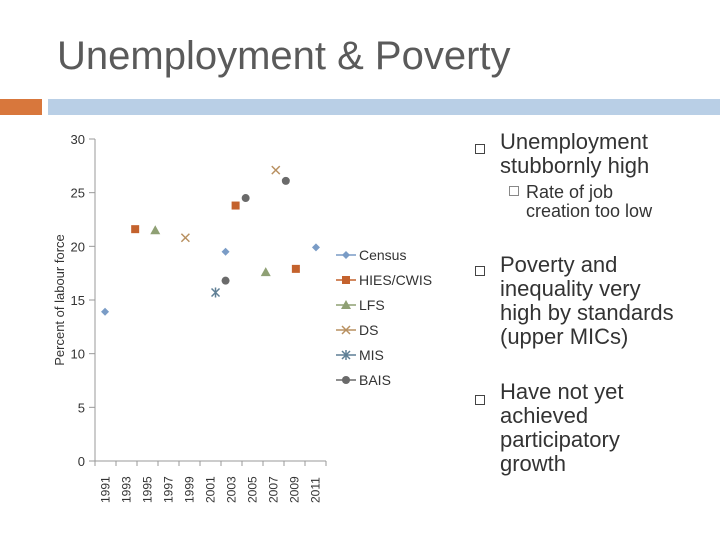 The width and height of the screenshot is (720, 540). What do you see at coordinates (371, 355) in the screenshot?
I see `legend-label: MIS` at bounding box center [371, 355].